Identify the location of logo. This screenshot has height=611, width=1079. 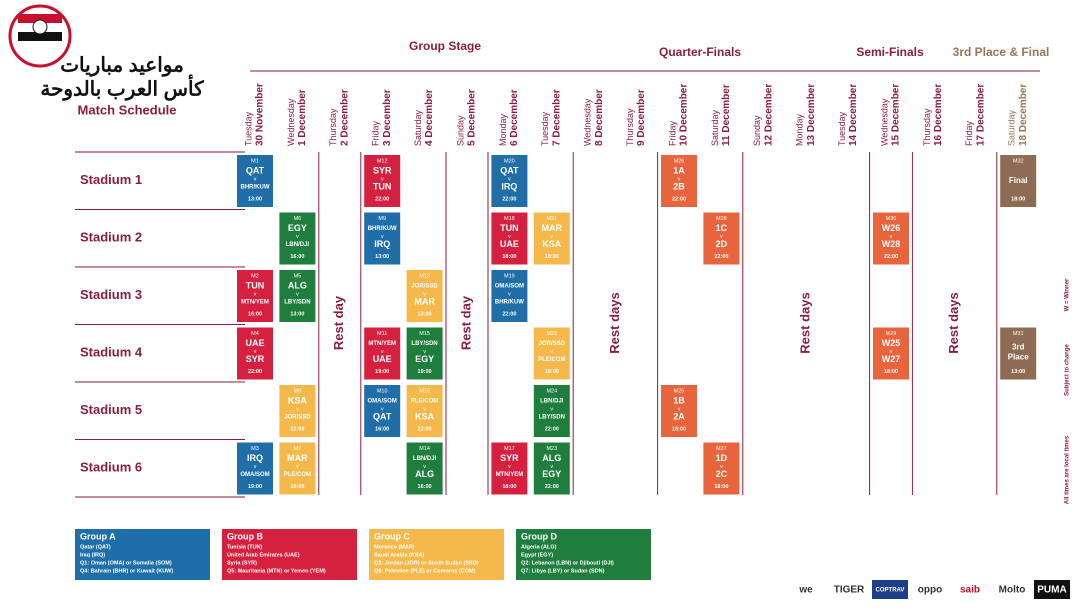
(40, 36).